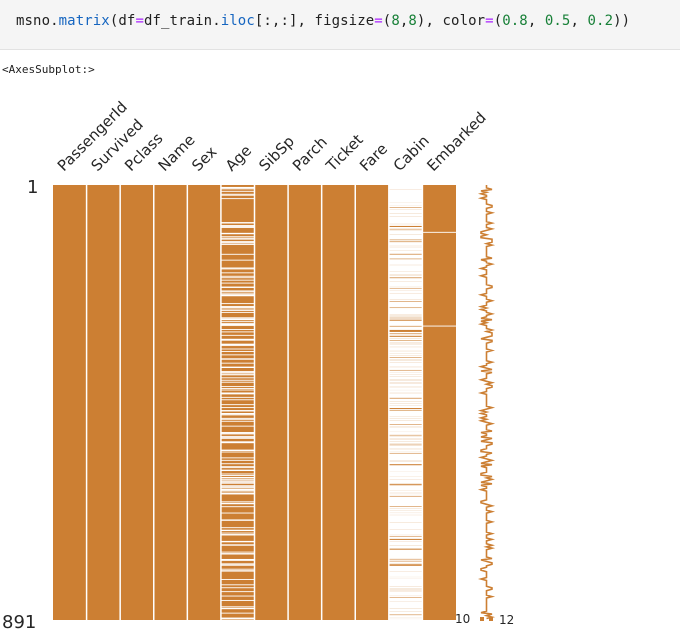 This screenshot has width=680, height=637. Describe the element at coordinates (276, 153) in the screenshot. I see `column-label-sibsp: SibSp` at that location.